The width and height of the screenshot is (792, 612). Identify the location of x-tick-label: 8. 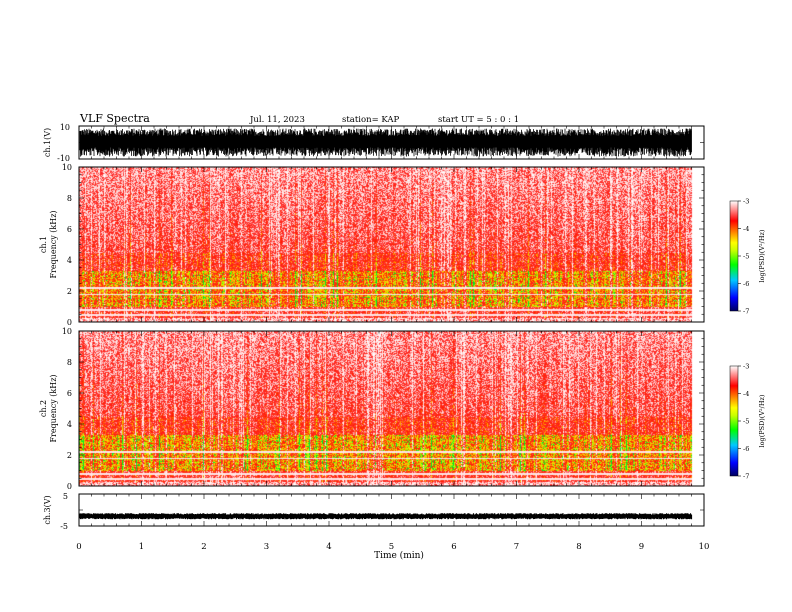
(578, 547).